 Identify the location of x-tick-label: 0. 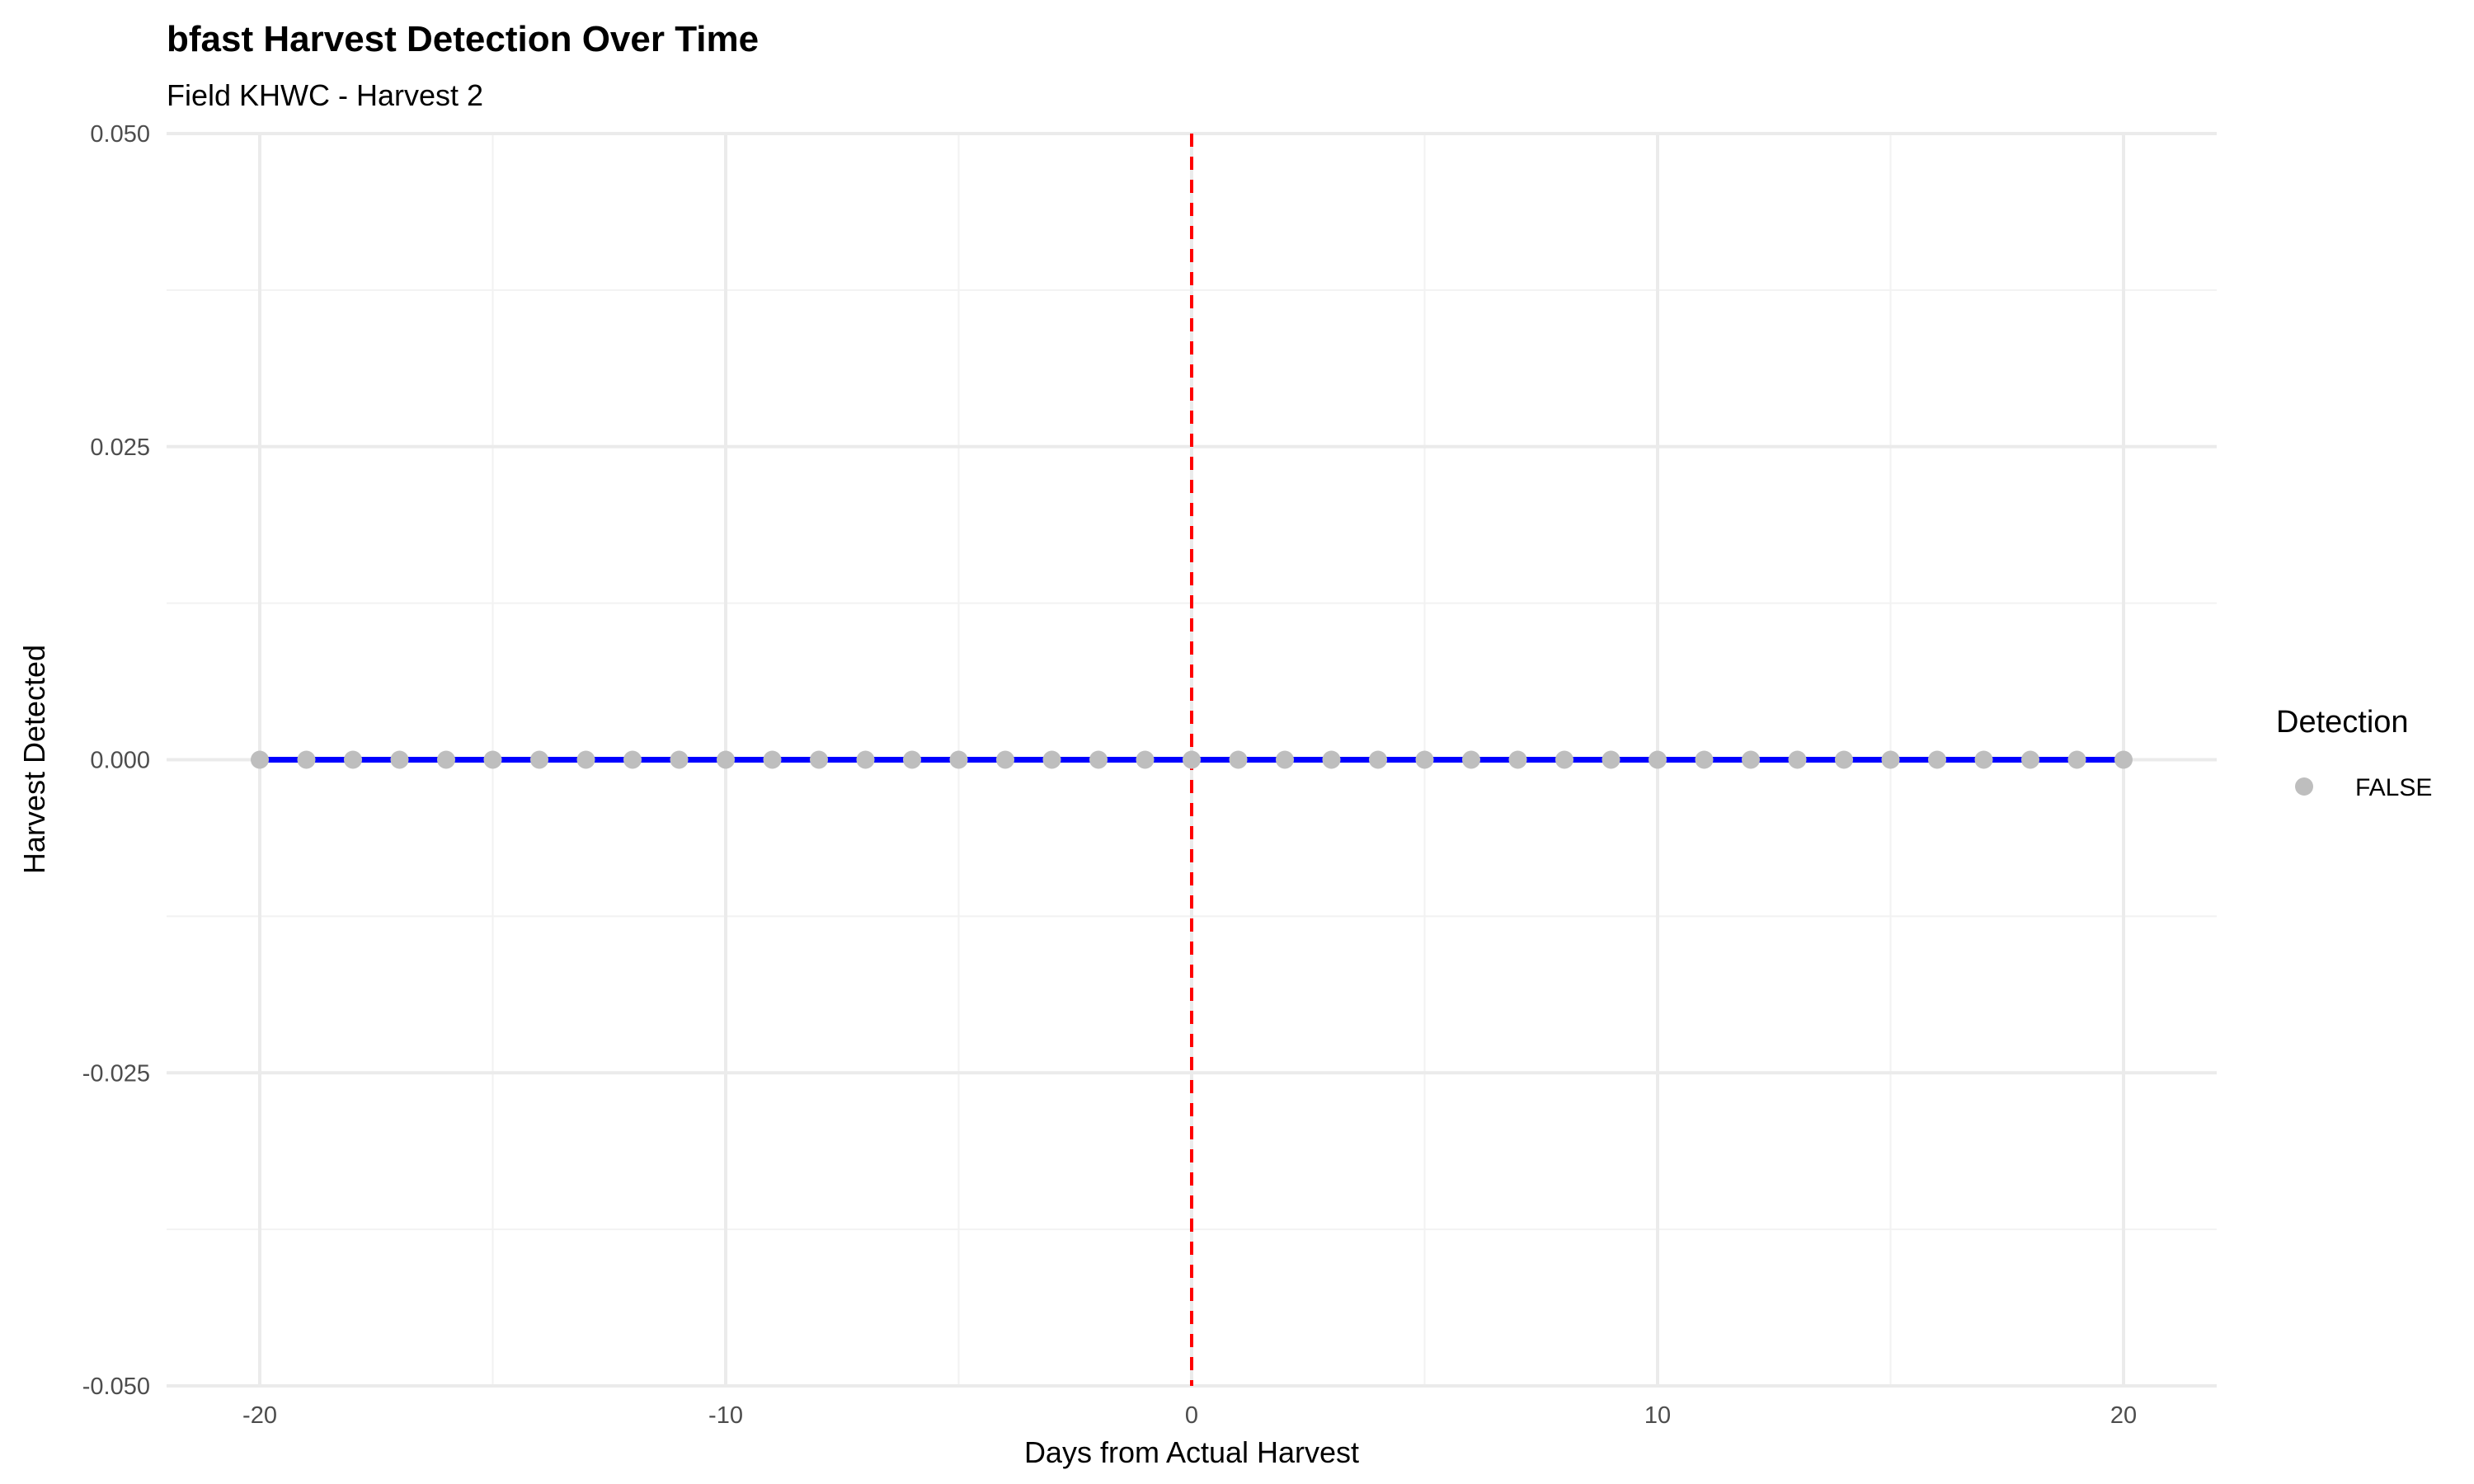
(1191, 1415).